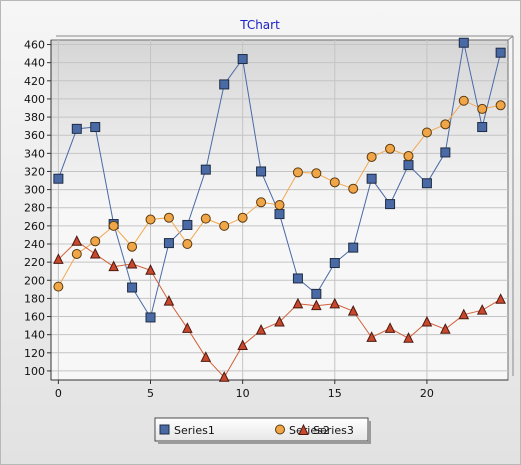 The height and width of the screenshot is (465, 521). I want to click on y-tick-label: 280, so click(34, 208).